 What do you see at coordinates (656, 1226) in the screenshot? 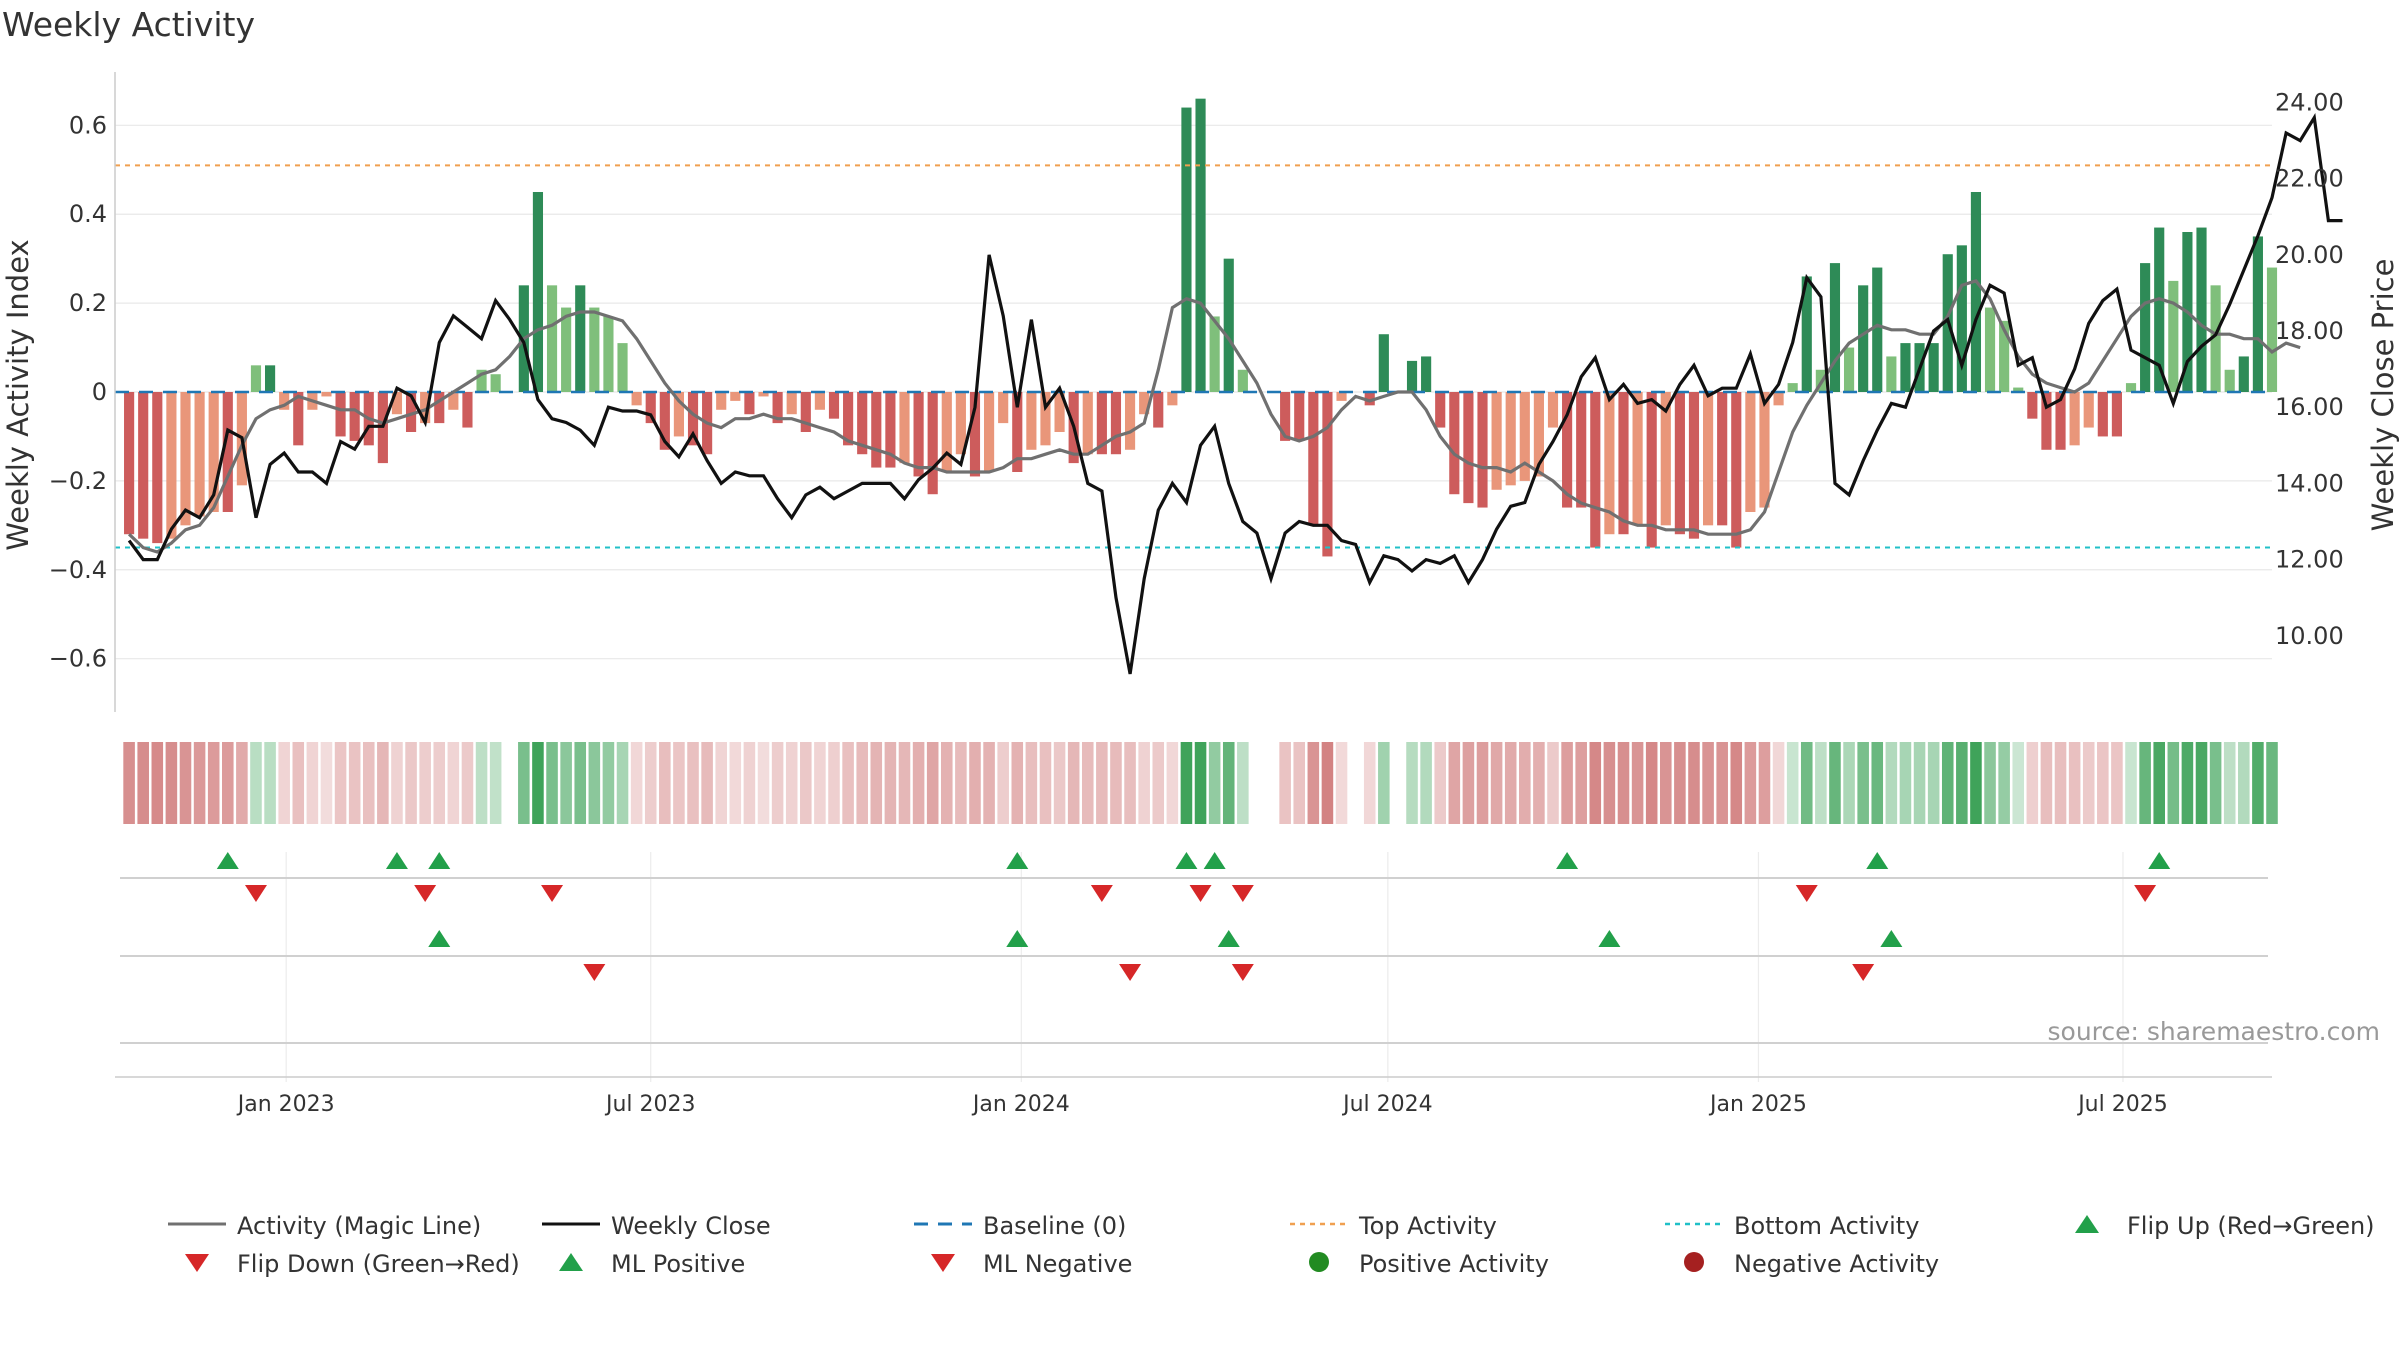
I see `legend-item-close: Weekly Close` at bounding box center [656, 1226].